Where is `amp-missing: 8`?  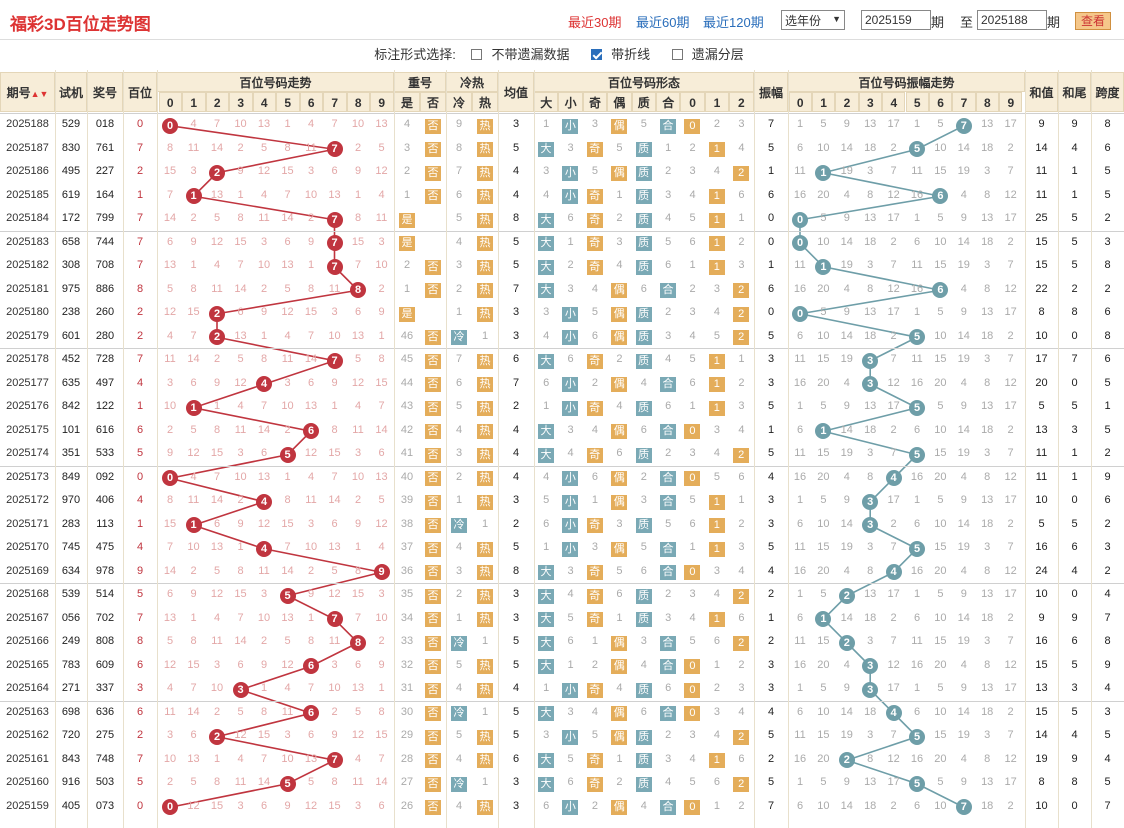
amp-missing: 8 is located at coordinates (987, 382).